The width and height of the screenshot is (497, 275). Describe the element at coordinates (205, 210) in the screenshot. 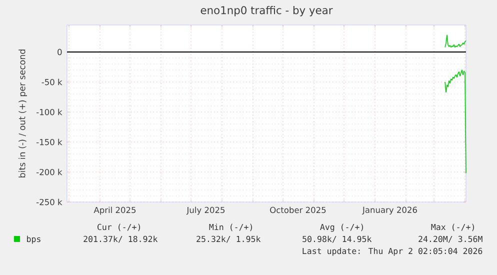

I see `x-tick-label: July 2025` at that location.